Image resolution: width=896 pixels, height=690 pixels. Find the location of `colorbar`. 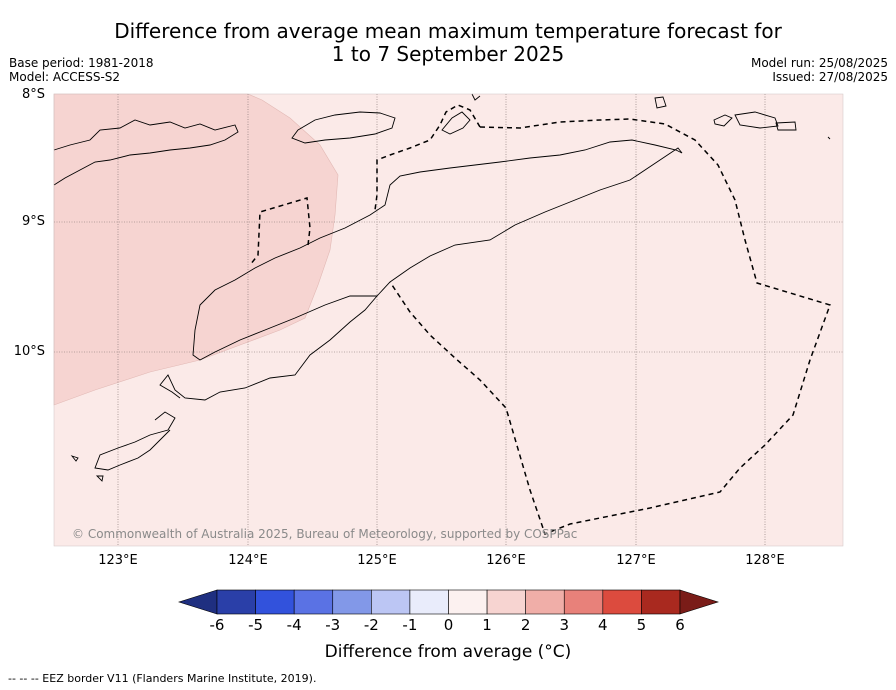

colorbar is located at coordinates (448, 602).